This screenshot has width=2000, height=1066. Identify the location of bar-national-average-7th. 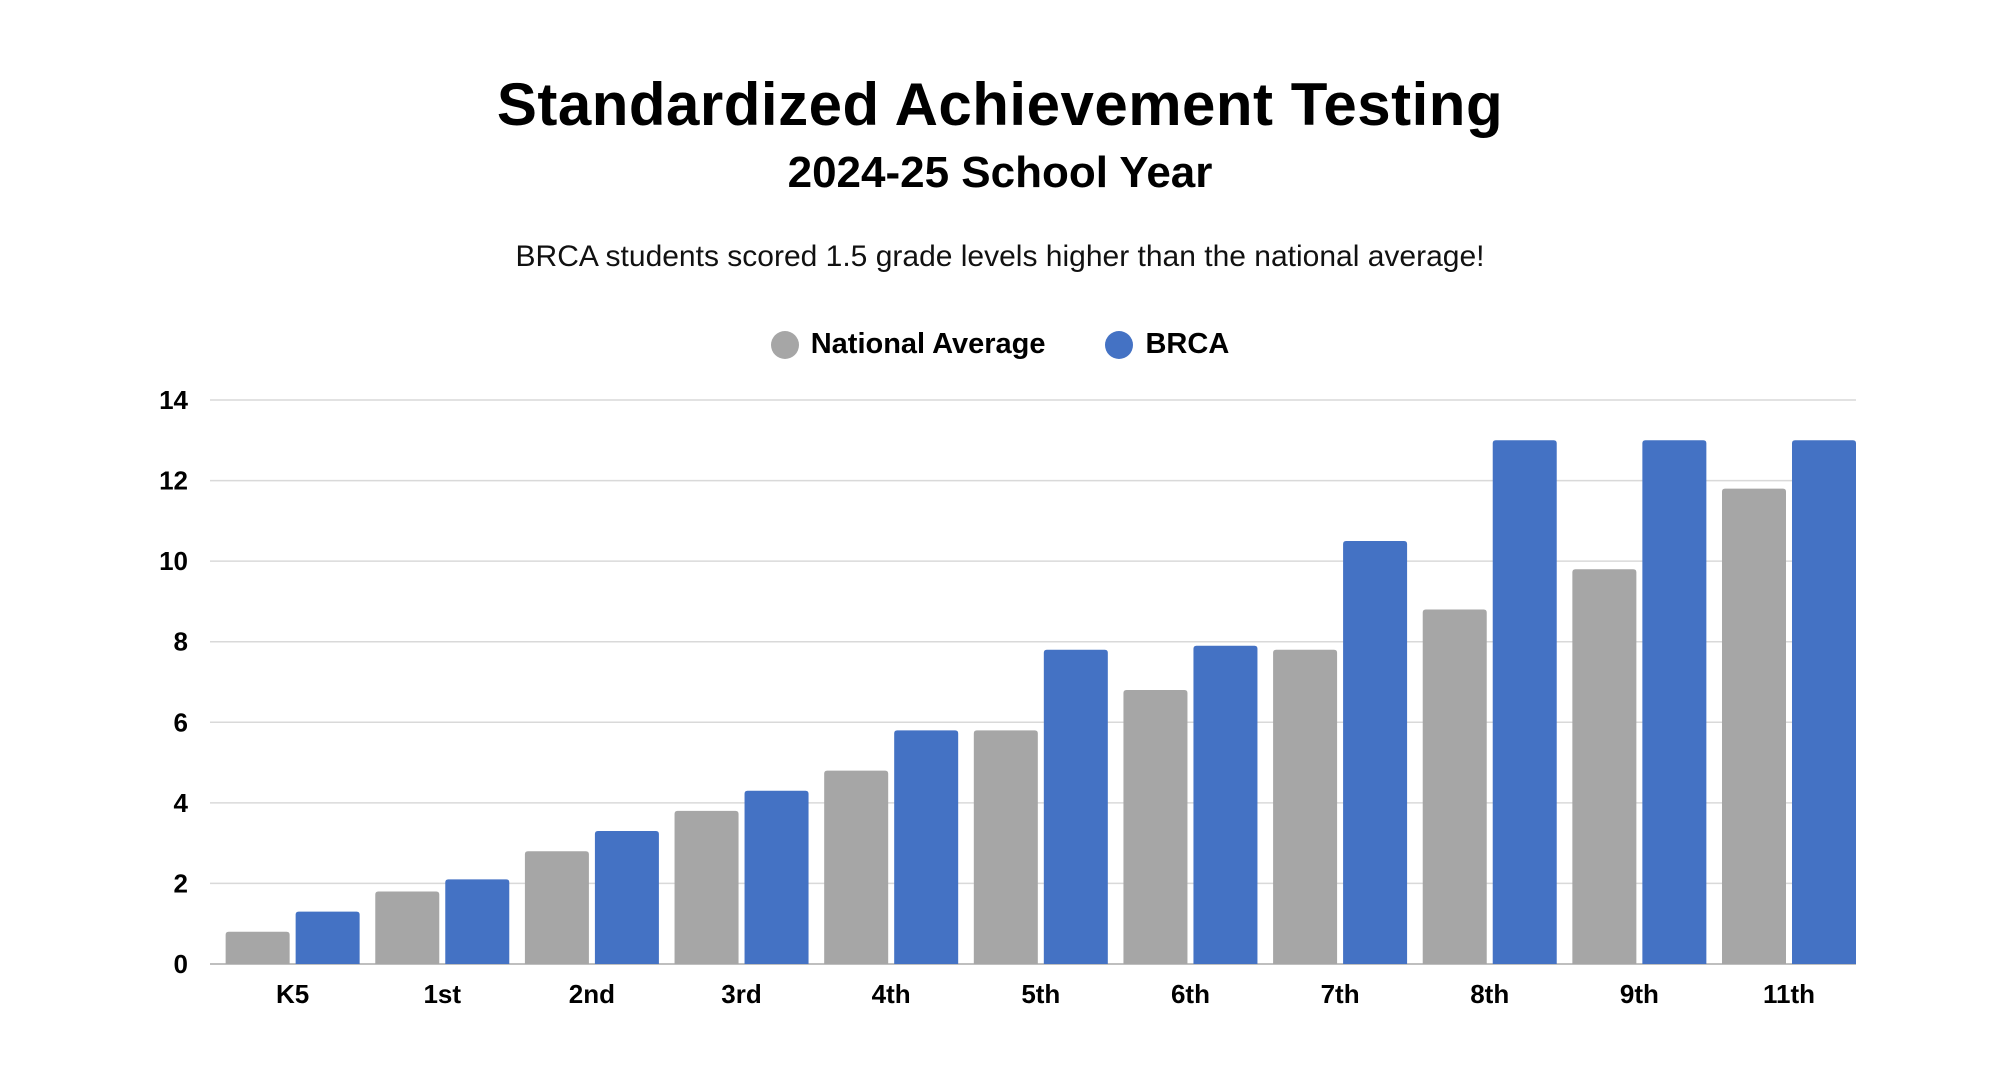
(1305, 806).